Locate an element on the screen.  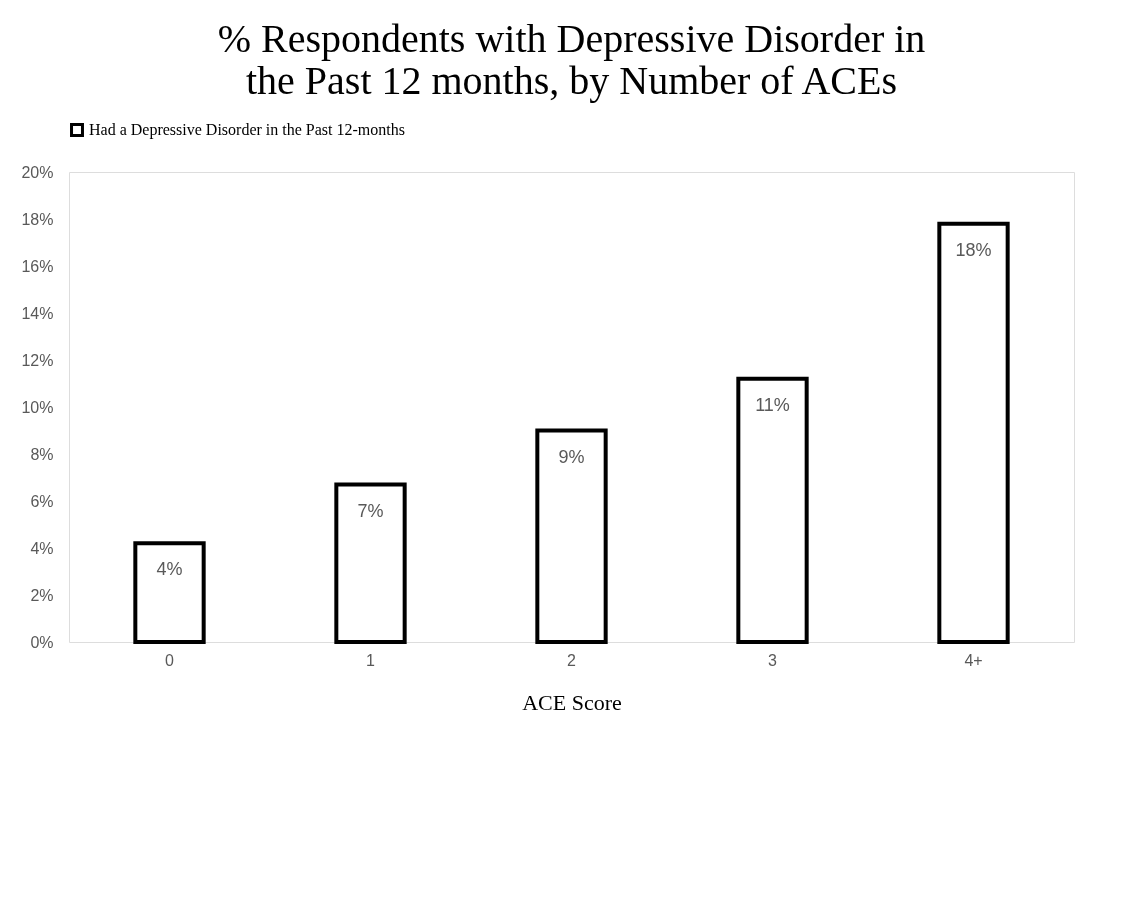
y-tick-label: 18% is located at coordinates (37, 219).